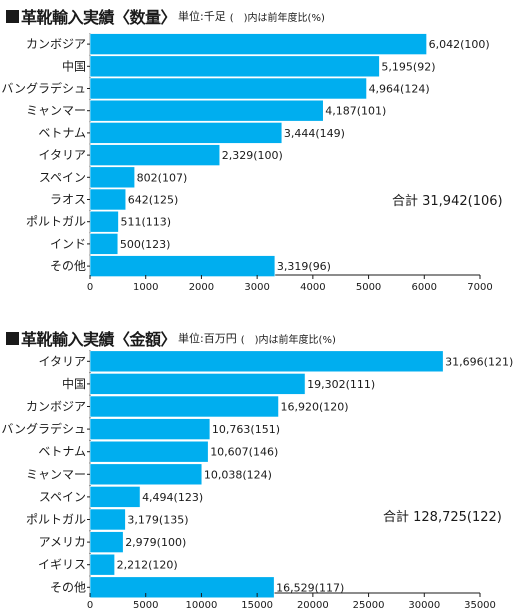 This screenshot has height=615, width=523. I want to click on chart-total-label: 合計 128,725(122), so click(442, 517).